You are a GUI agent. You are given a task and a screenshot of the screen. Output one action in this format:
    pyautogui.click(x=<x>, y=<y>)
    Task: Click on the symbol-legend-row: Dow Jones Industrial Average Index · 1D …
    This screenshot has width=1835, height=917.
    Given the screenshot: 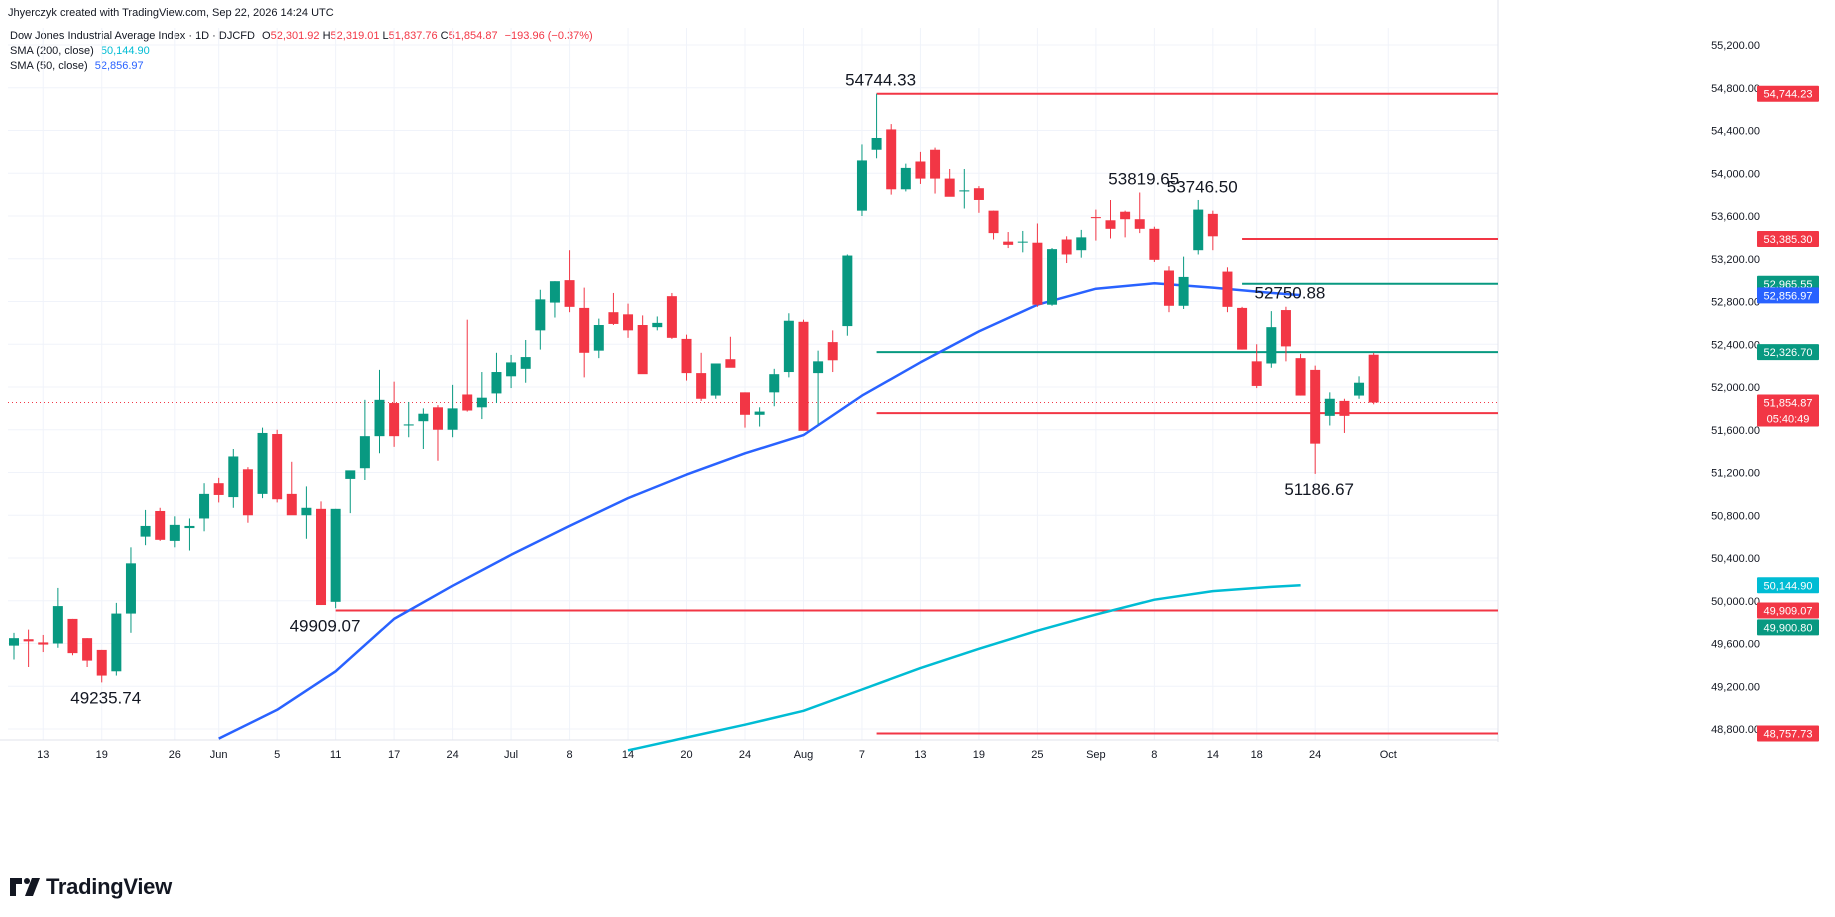 What is the action you would take?
    pyautogui.click(x=301, y=36)
    